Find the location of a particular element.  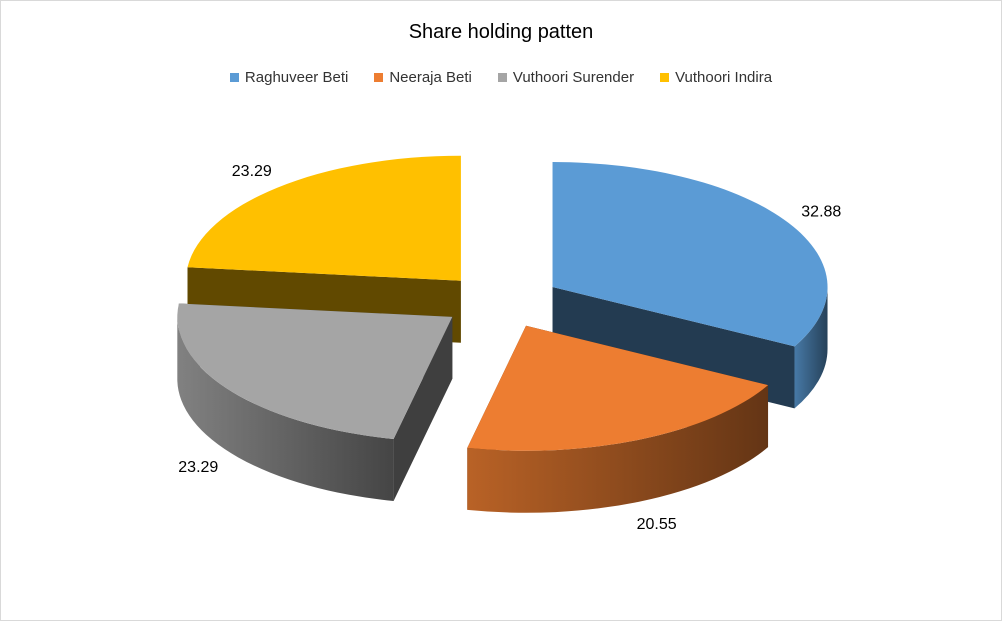

legend-entry-vuthoori-surender: Vuthoori Surender is located at coordinates (566, 77).